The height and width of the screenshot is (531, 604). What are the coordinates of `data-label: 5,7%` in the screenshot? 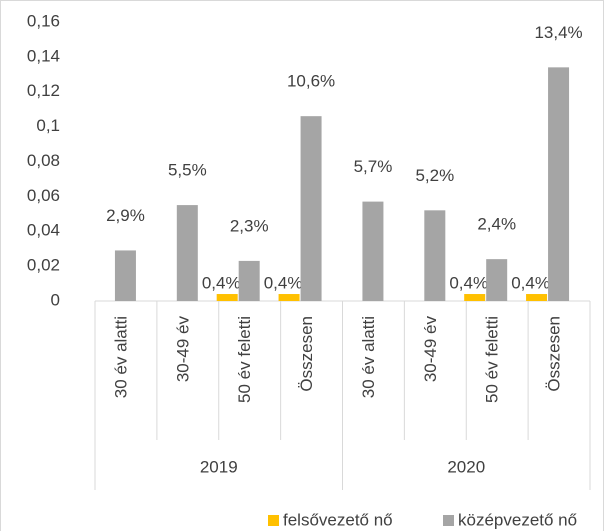 It's located at (373, 166).